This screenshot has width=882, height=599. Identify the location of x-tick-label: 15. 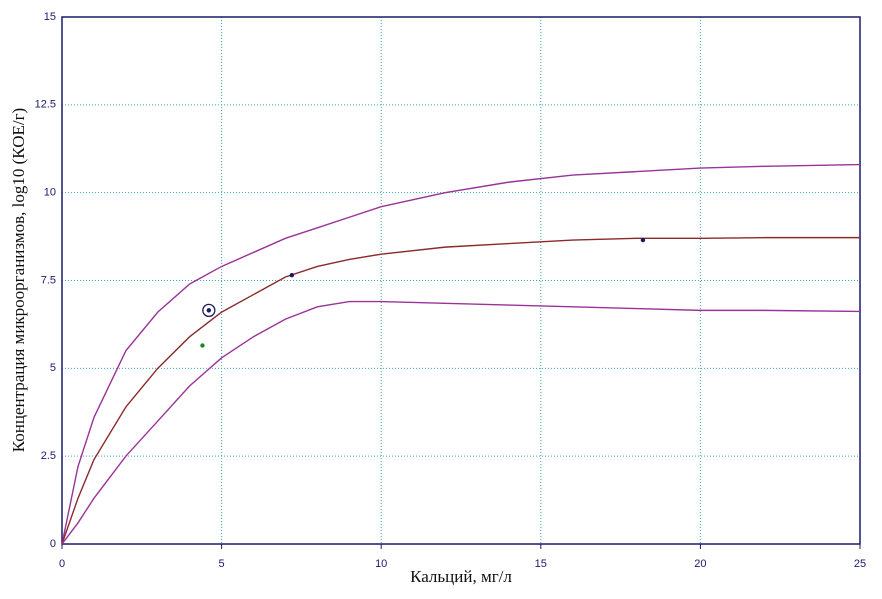
(541, 564).